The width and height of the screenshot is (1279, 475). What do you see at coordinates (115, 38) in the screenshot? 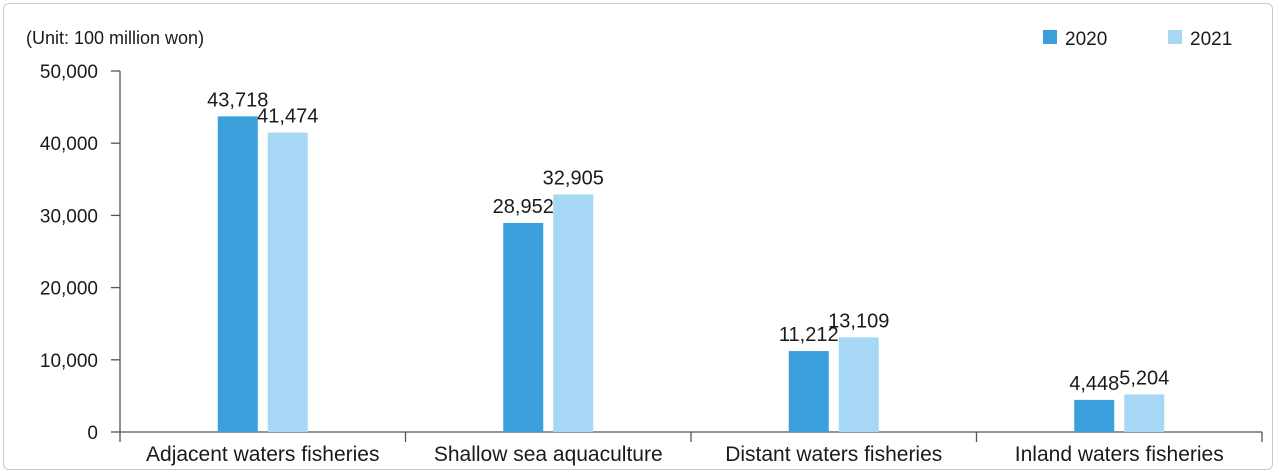
I see `unit-note: (Unit: 100 million won)` at bounding box center [115, 38].